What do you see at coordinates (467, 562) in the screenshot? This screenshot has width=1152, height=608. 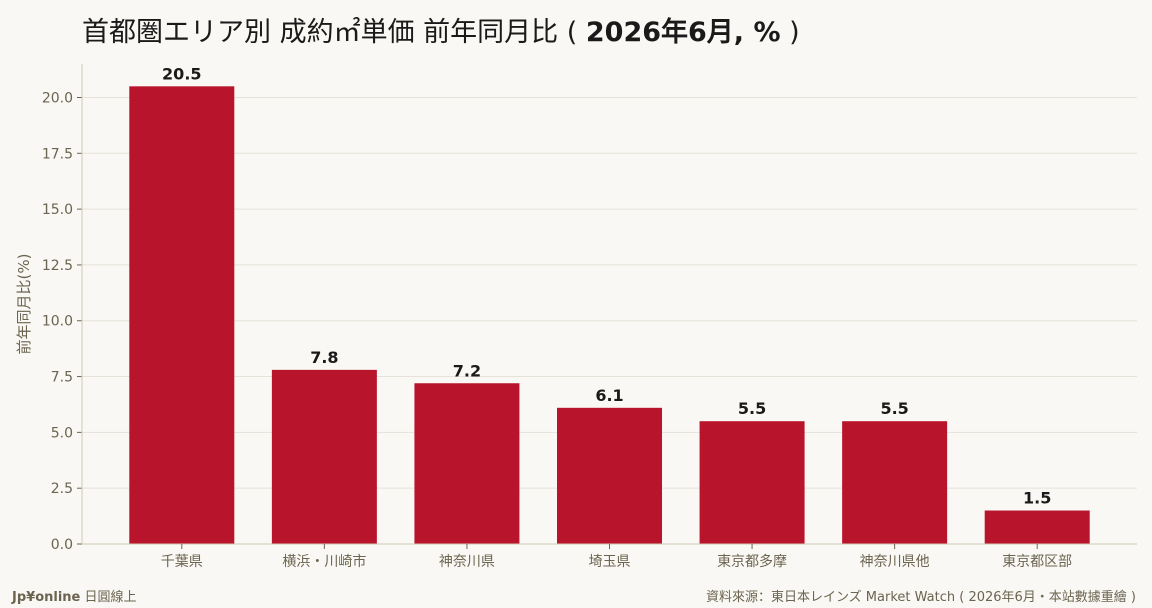 I see `x-tick-label: 神奈川県` at bounding box center [467, 562].